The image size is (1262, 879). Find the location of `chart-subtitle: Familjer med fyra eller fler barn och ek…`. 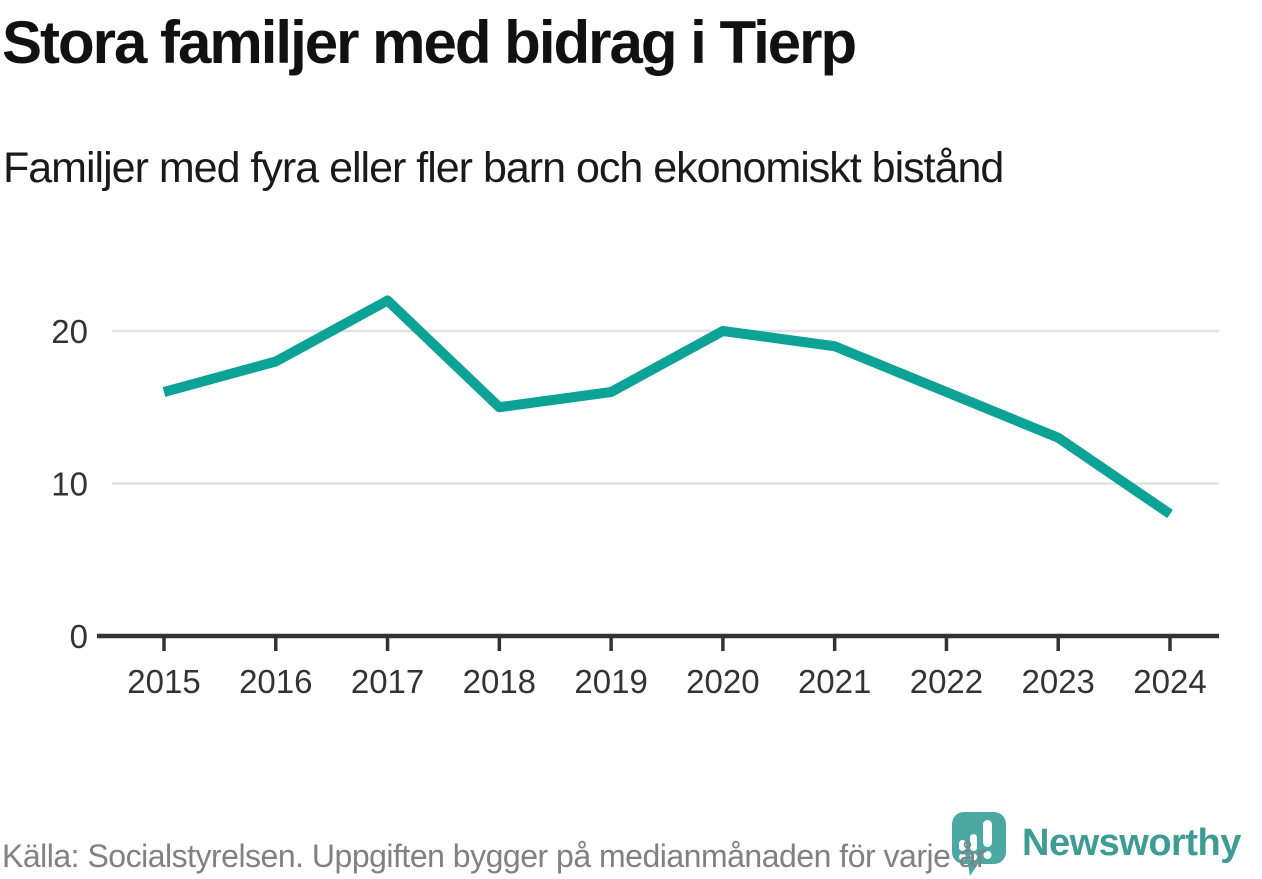

chart-subtitle: Familjer med fyra eller fler barn och ek… is located at coordinates (503, 168).